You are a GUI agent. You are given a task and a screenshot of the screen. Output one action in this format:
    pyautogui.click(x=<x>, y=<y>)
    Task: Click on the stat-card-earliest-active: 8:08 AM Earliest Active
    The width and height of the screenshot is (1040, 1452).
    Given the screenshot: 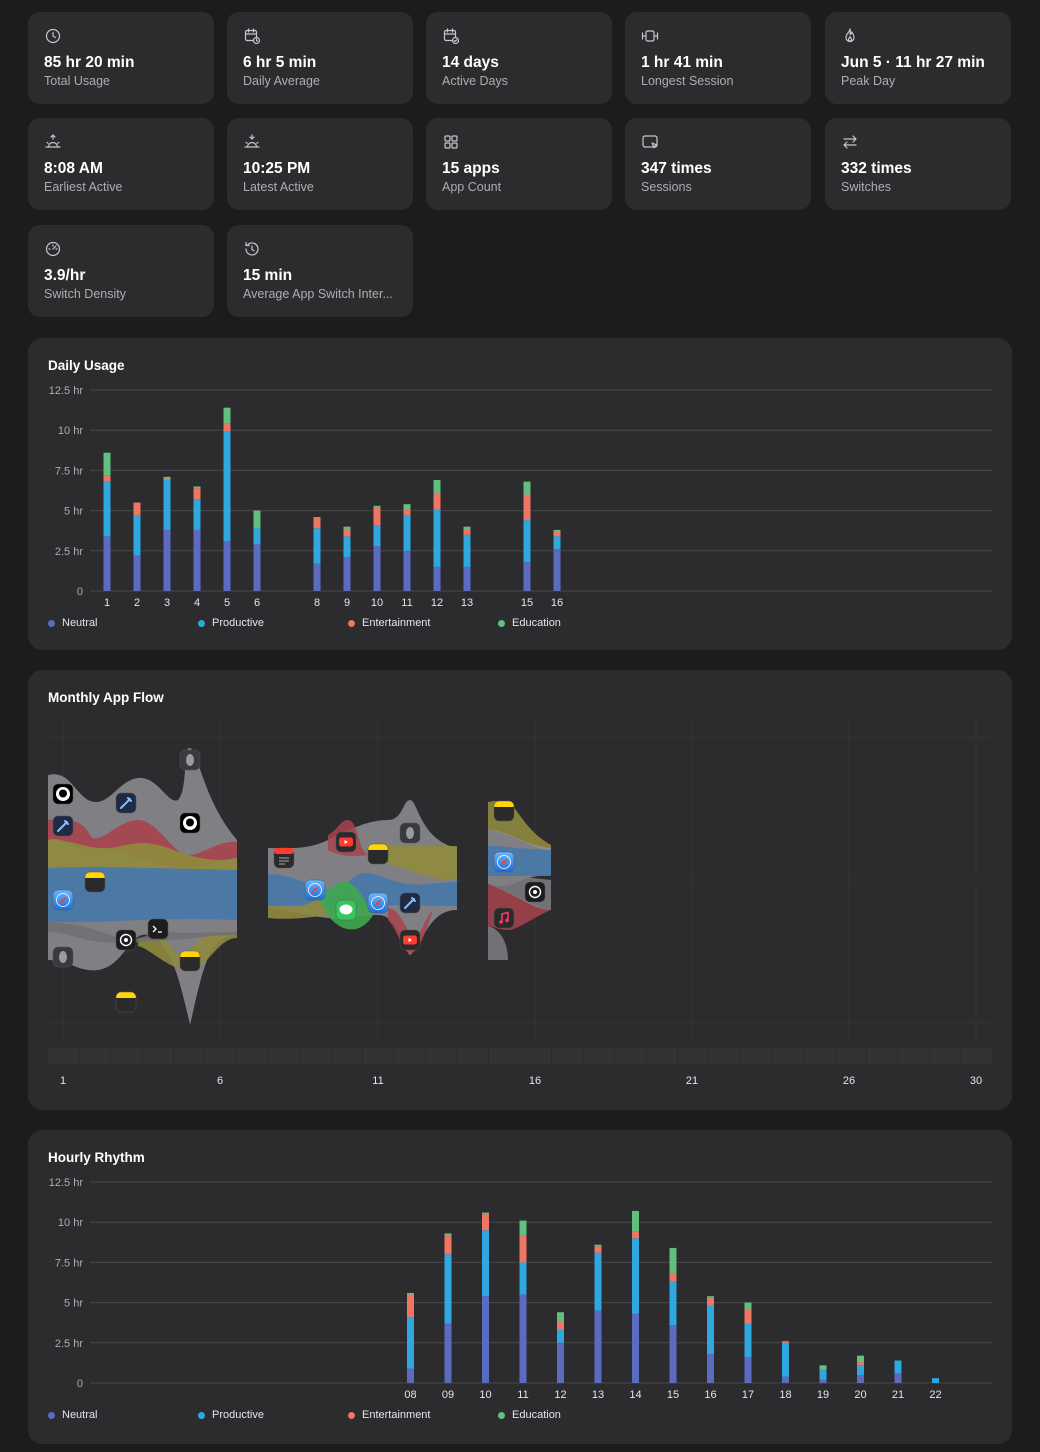 What is the action you would take?
    pyautogui.click(x=121, y=164)
    